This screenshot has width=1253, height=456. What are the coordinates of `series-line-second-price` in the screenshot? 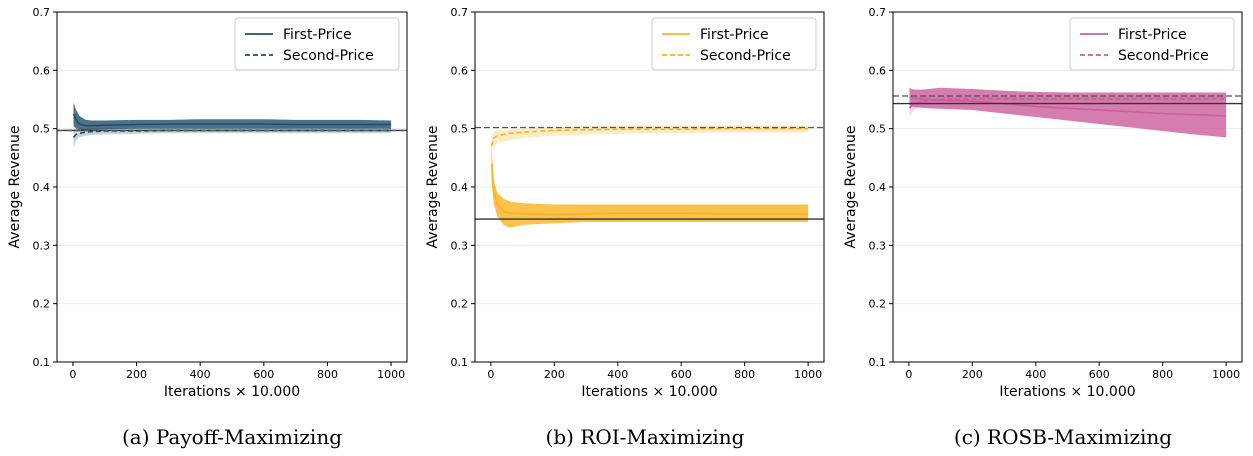 It's located at (649, 137).